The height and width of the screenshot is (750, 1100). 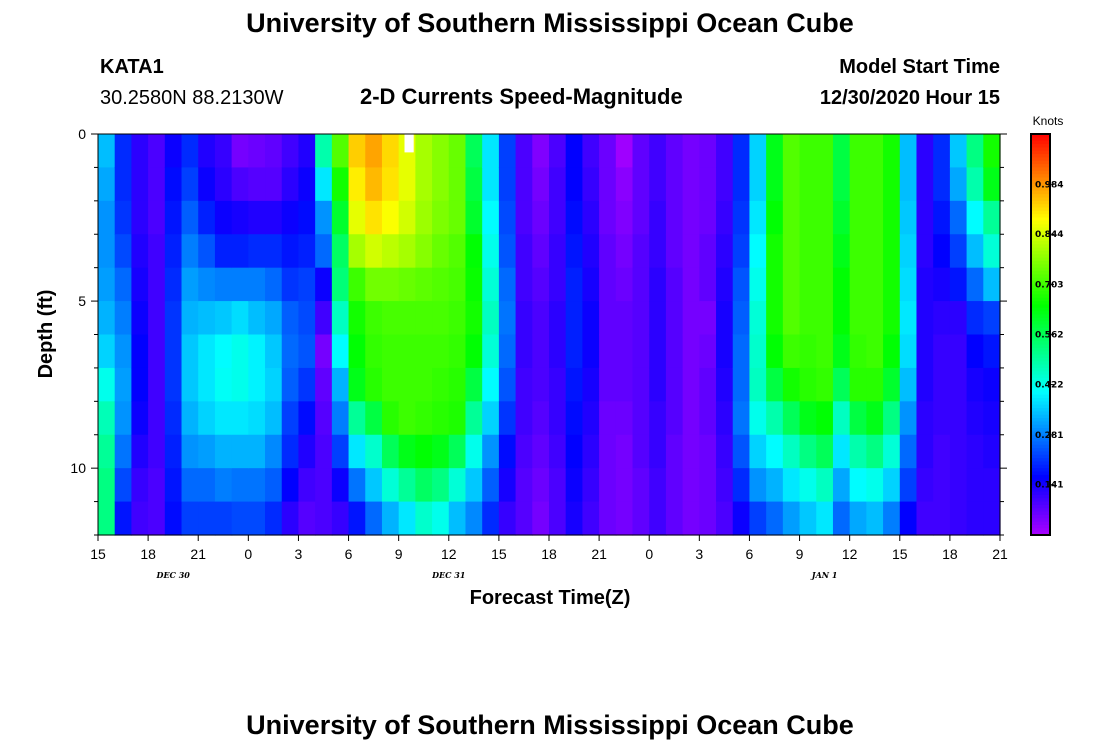 What do you see at coordinates (1048, 121) in the screenshot?
I see `colorbar-unit: Knots` at bounding box center [1048, 121].